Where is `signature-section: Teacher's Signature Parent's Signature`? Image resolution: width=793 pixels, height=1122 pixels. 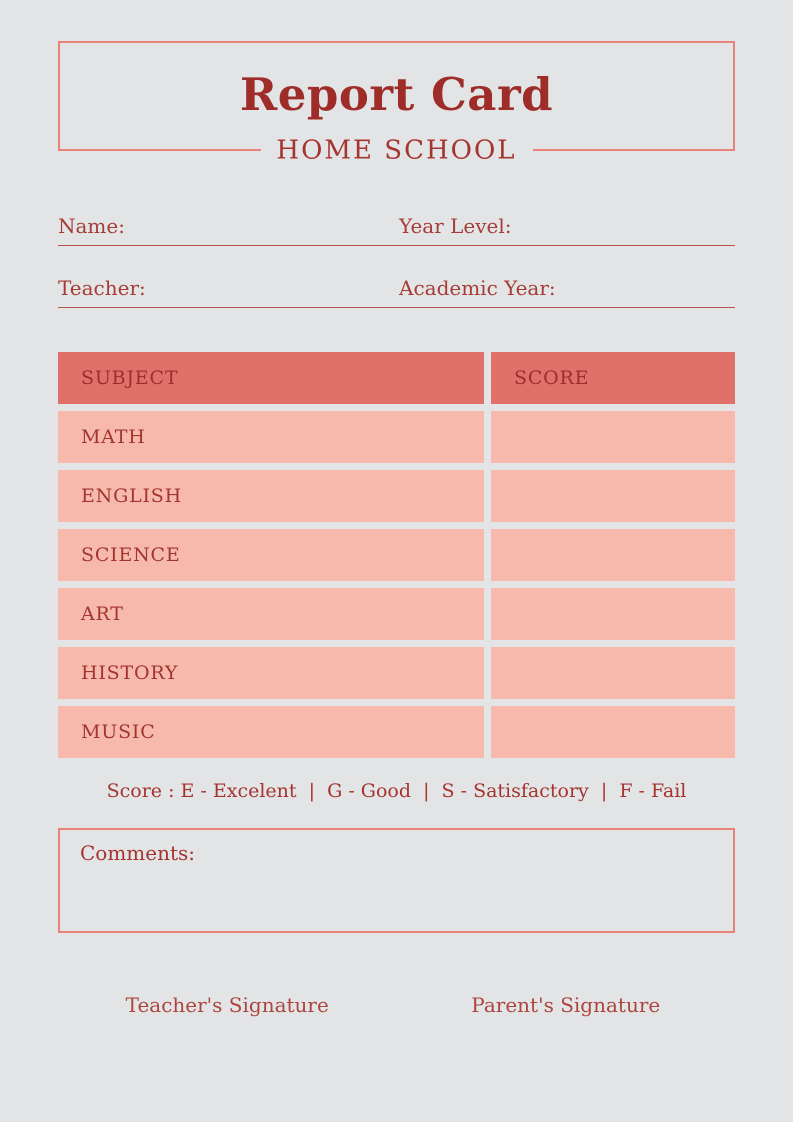
signature-section: Teacher's Signature Parent's Signature is located at coordinates (396, 1005).